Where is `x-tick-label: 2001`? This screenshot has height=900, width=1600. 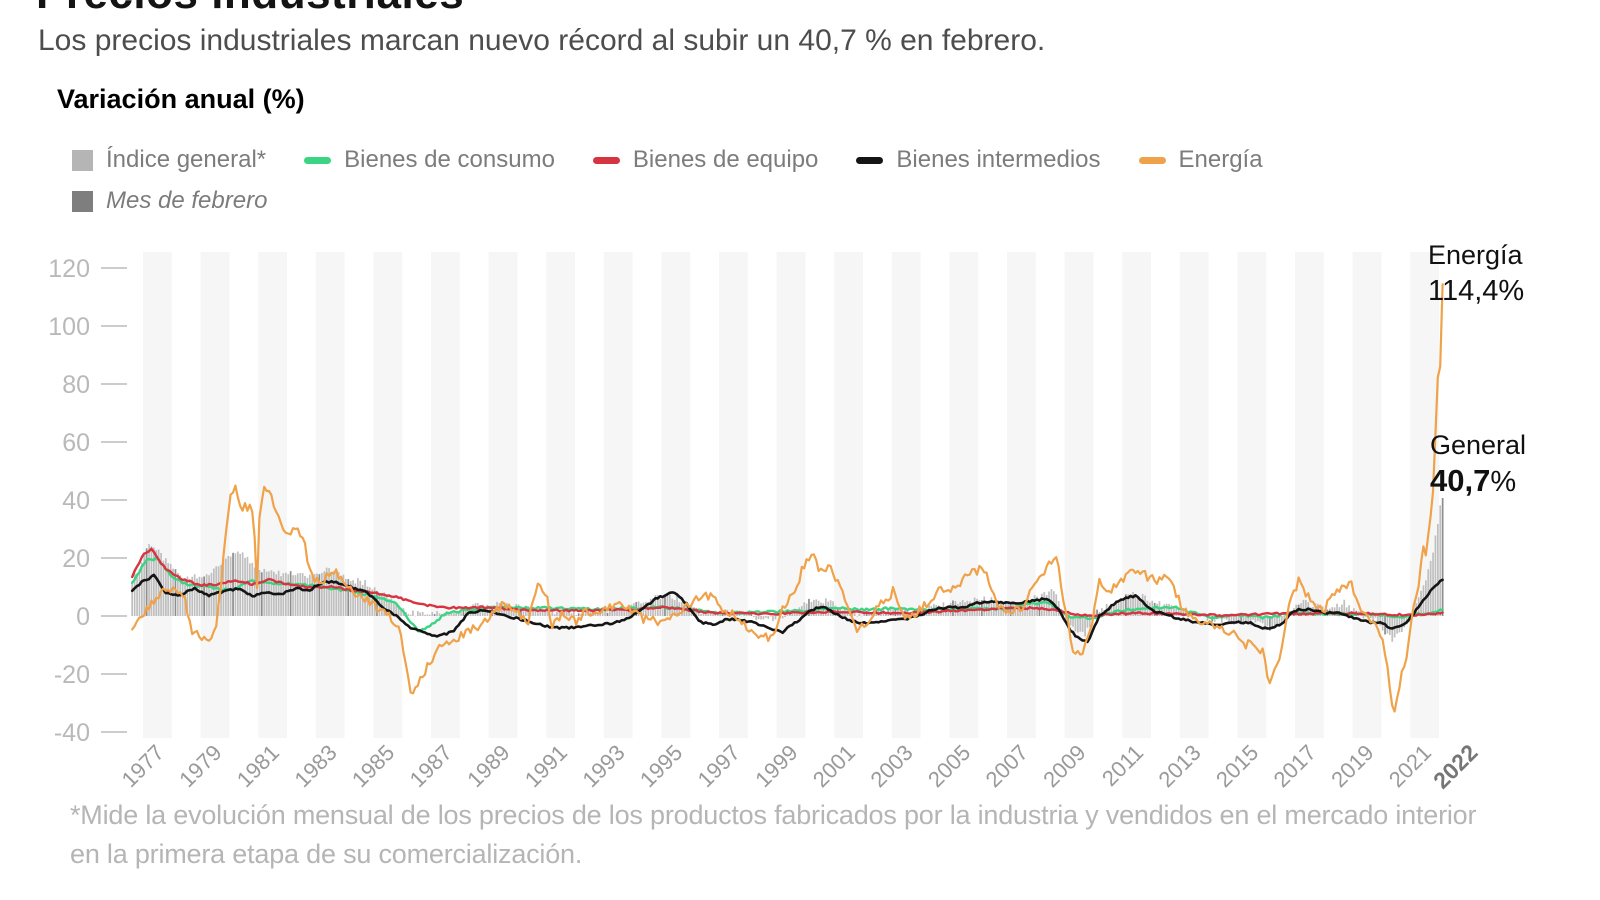 x-tick-label: 2001 is located at coordinates (834, 766).